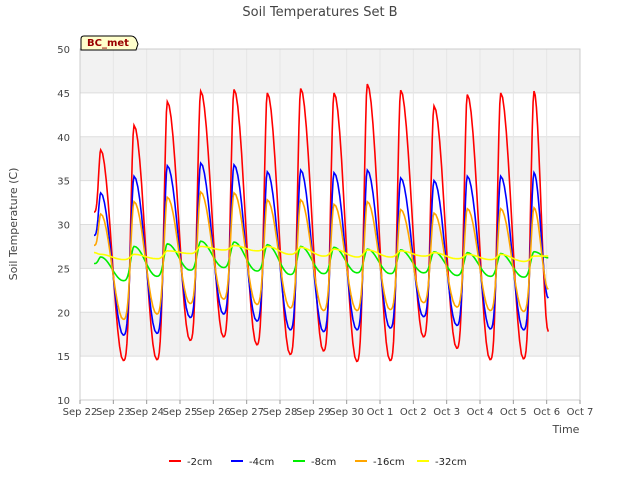 The height and width of the screenshot is (484, 640). I want to click on y-tick-label: 30, so click(63, 226).